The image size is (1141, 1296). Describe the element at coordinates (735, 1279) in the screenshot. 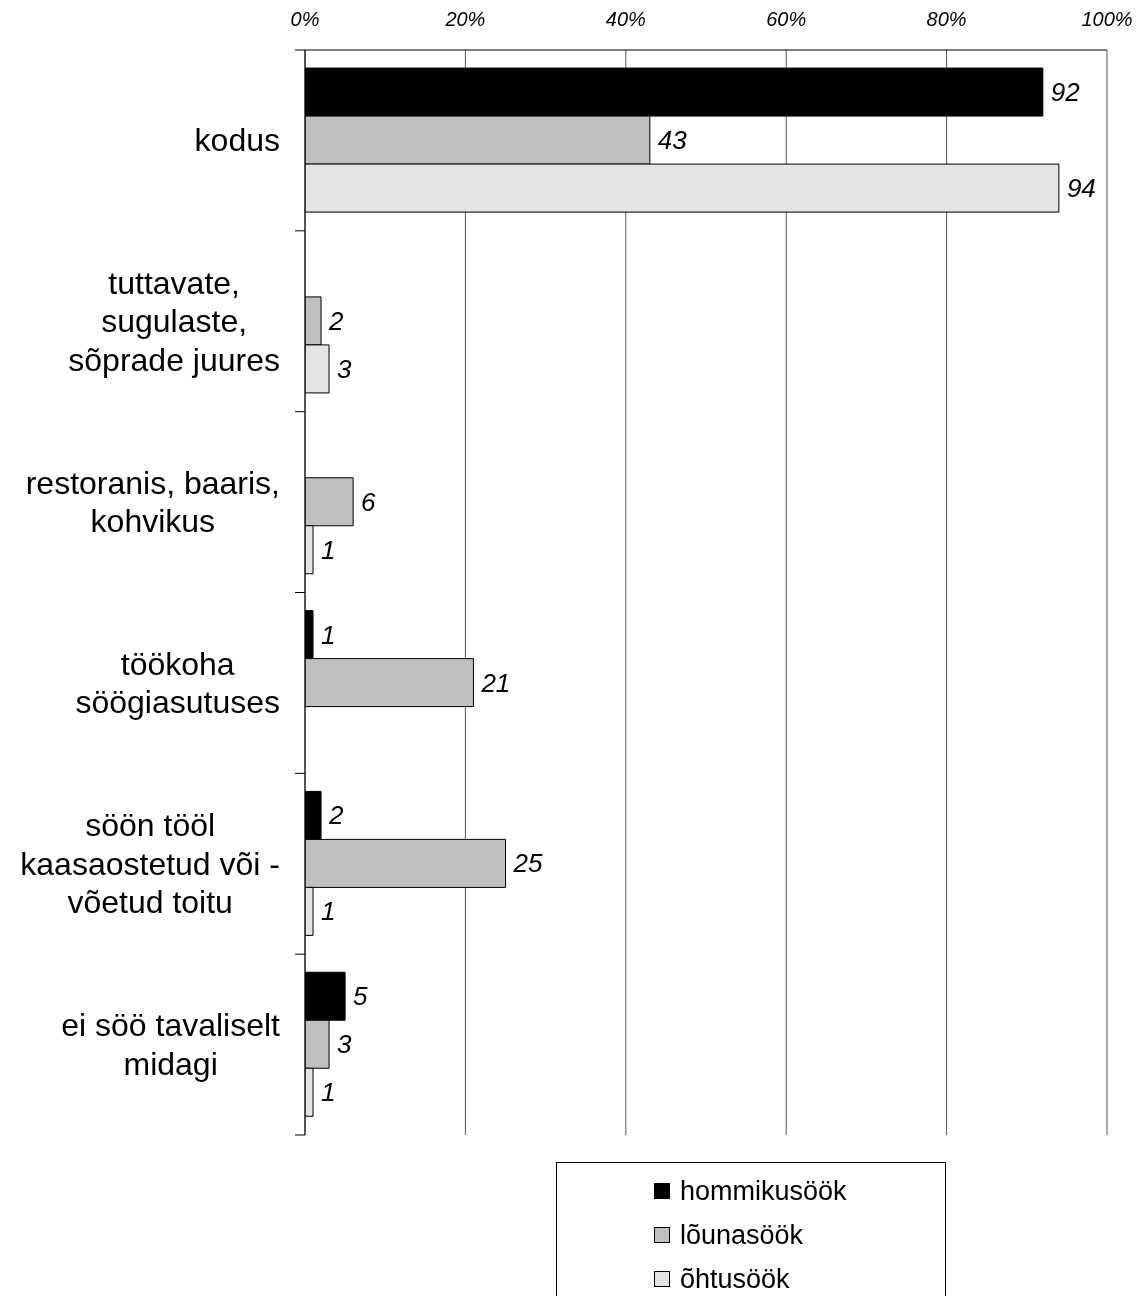

I see `legend-label: õhtusöök` at that location.